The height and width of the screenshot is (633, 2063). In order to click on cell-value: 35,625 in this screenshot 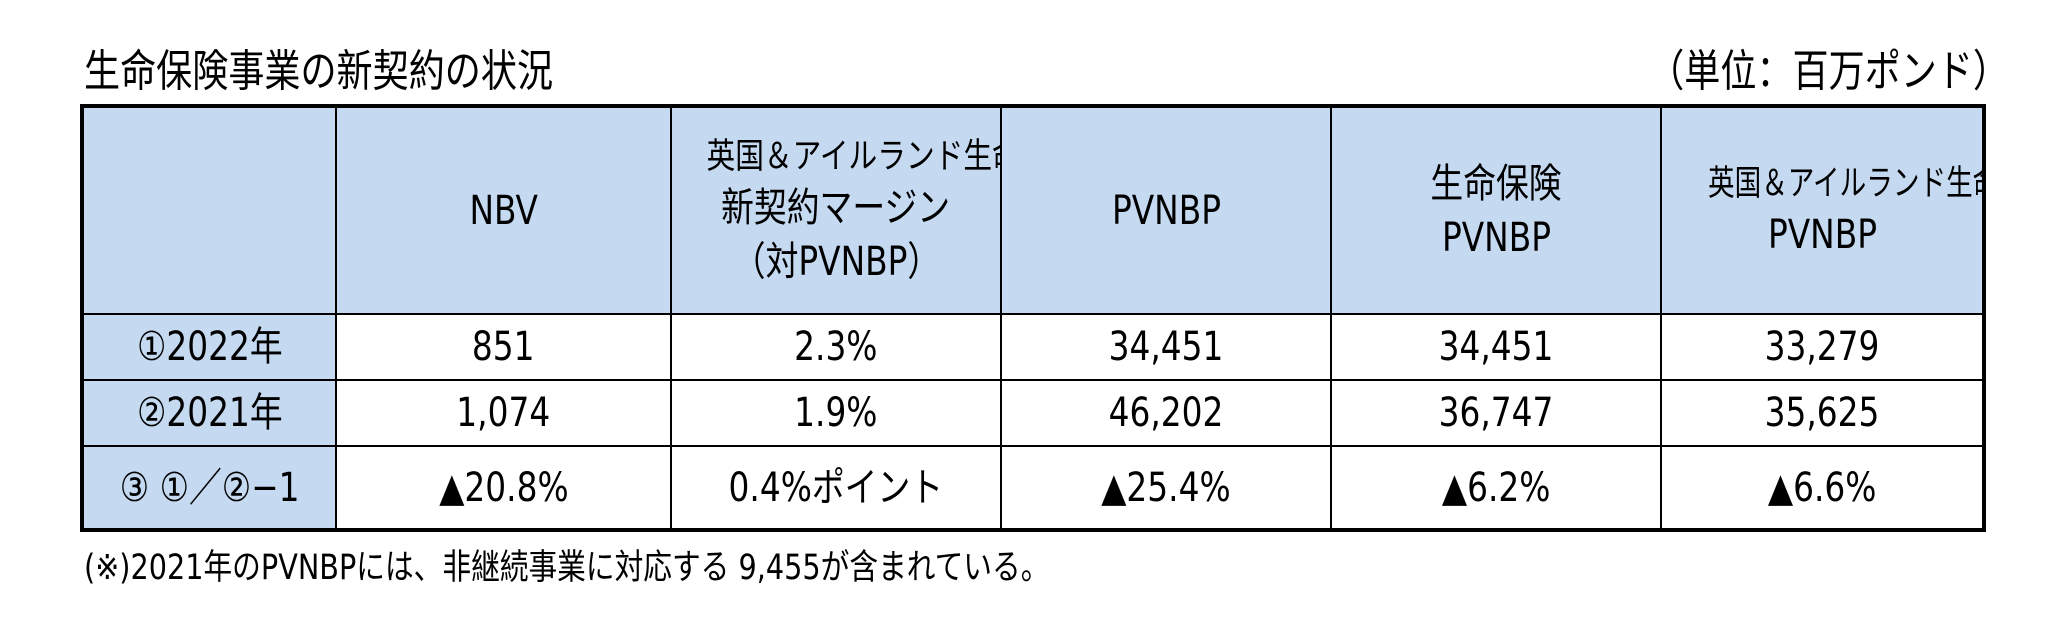, I will do `click(1822, 413)`.